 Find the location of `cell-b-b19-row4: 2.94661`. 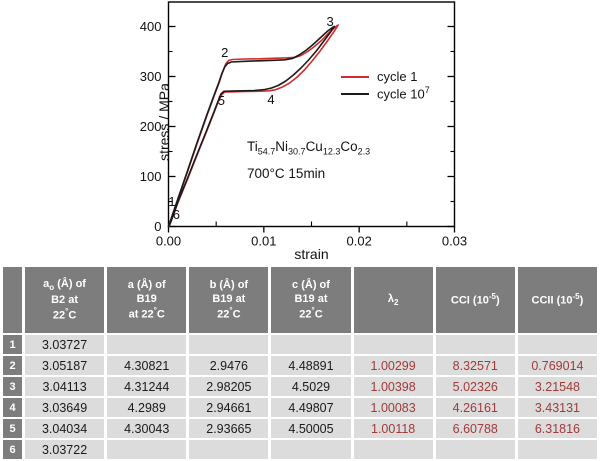

cell-b-b19-row4: 2.94661 is located at coordinates (229, 407).